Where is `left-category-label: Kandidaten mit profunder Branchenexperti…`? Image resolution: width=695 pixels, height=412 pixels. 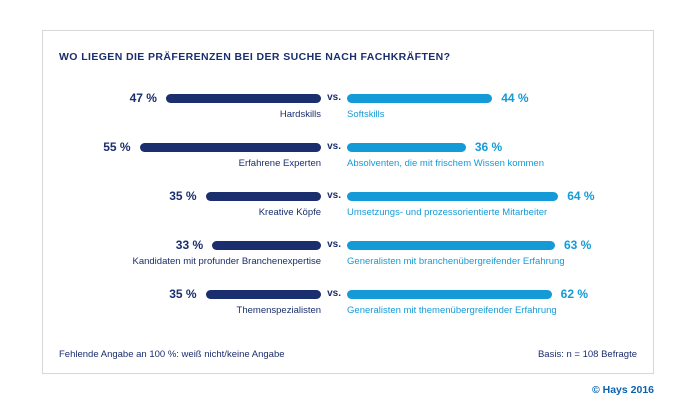
left-category-label: Kandidaten mit profunder Branchenexperti… is located at coordinates (227, 261).